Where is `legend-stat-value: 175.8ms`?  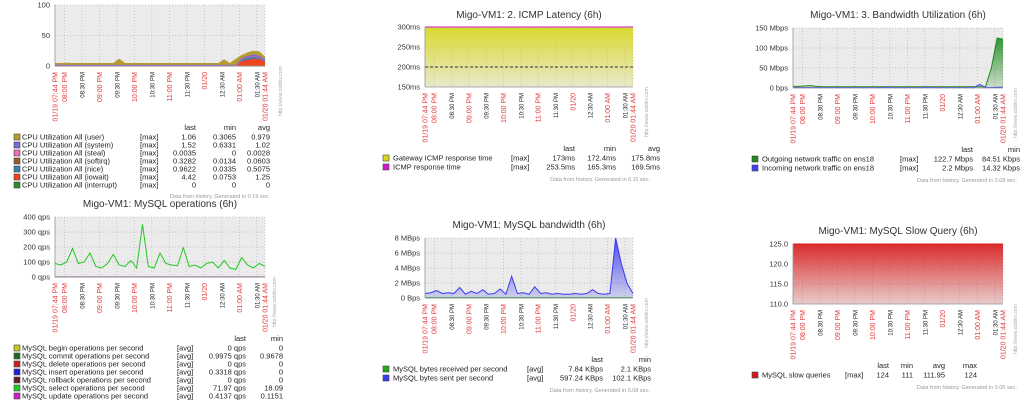
legend-stat-value: 175.8ms is located at coordinates (645, 158).